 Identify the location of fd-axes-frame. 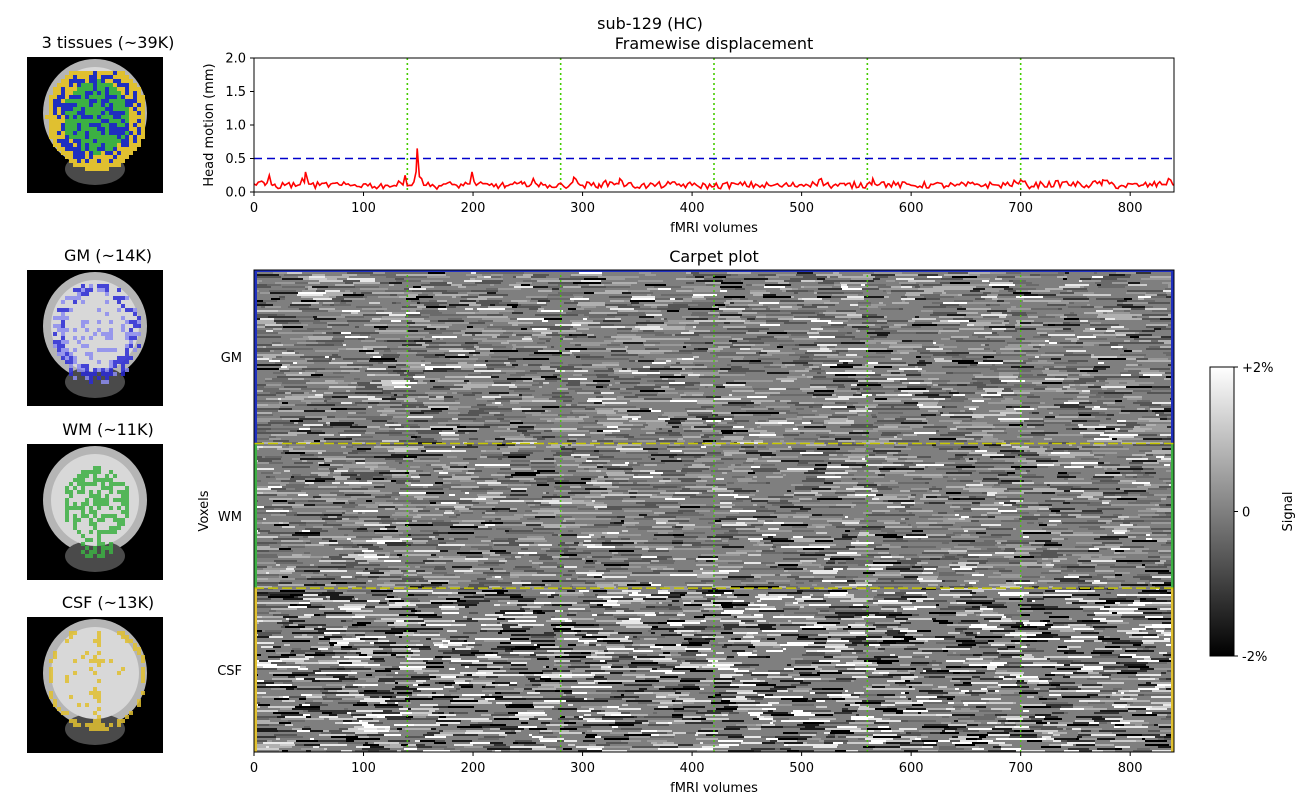
(714, 125).